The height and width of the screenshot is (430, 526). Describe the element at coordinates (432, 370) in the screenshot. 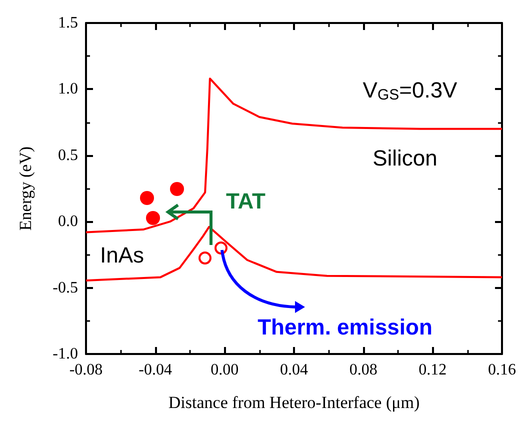

I see `x-tick-label: 0.12` at that location.